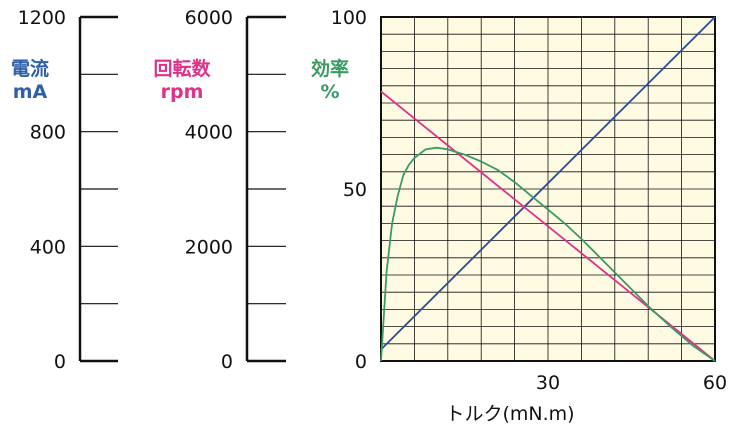  I want to click on efficiency-axis-title: 効率, so click(330, 68).